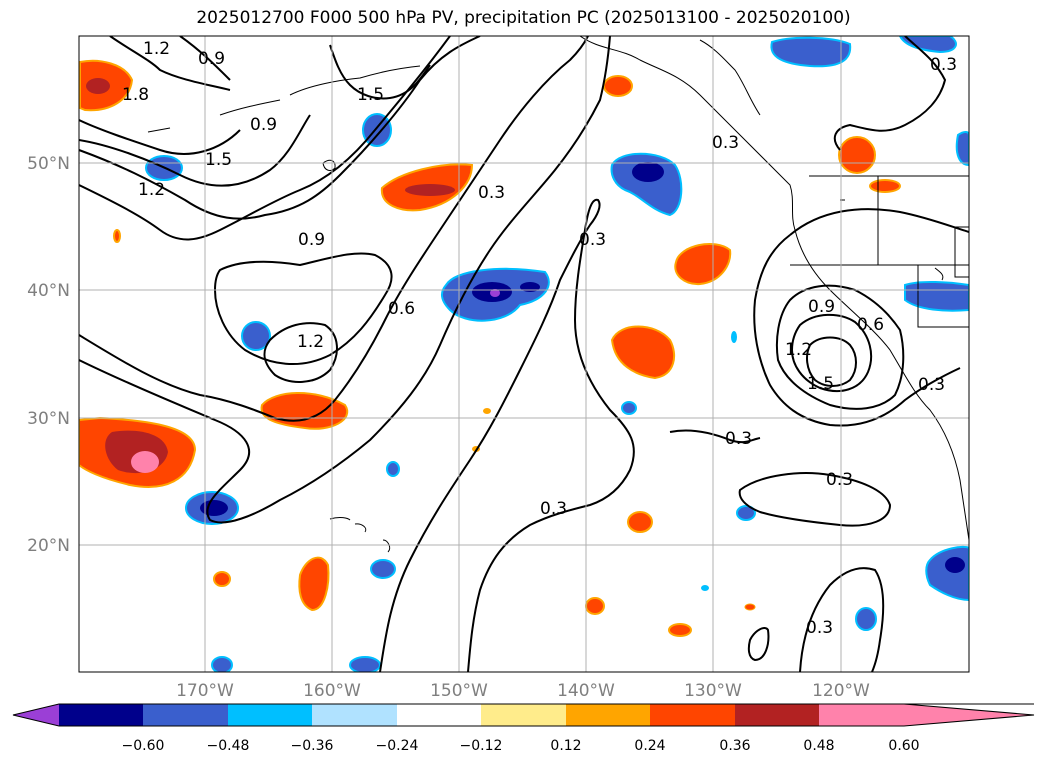  What do you see at coordinates (48, 291) in the screenshot?
I see `lat-label: 40°N` at bounding box center [48, 291].